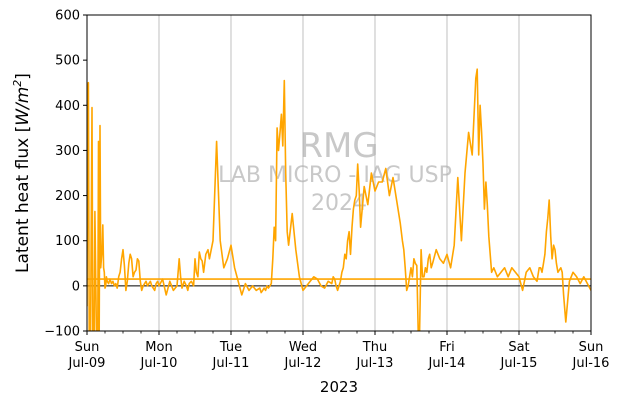  What do you see at coordinates (231, 363) in the screenshot?
I see `x-tick-date-2: Jul-11` at bounding box center [231, 363].